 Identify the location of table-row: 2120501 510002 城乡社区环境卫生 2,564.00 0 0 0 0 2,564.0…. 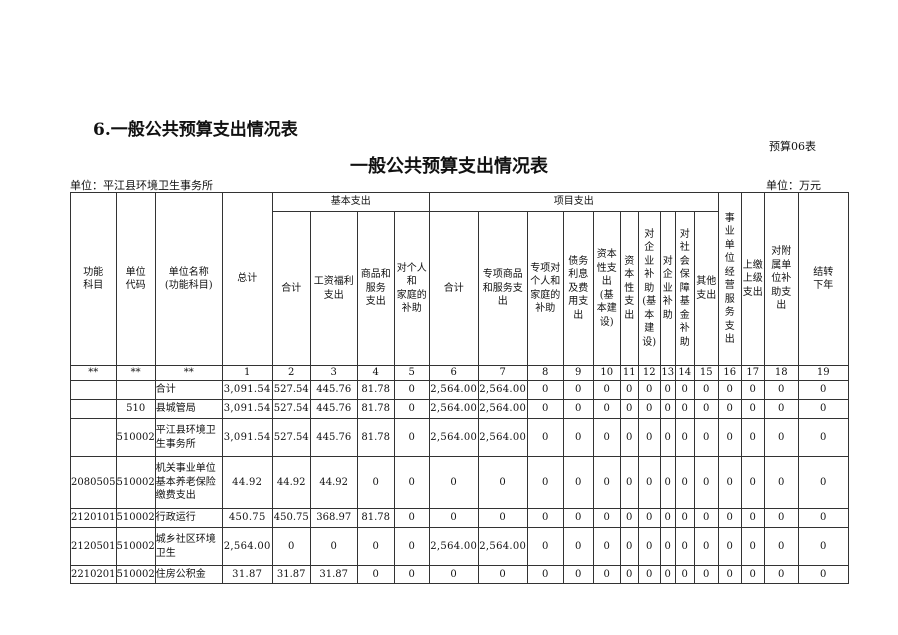
(459, 546).